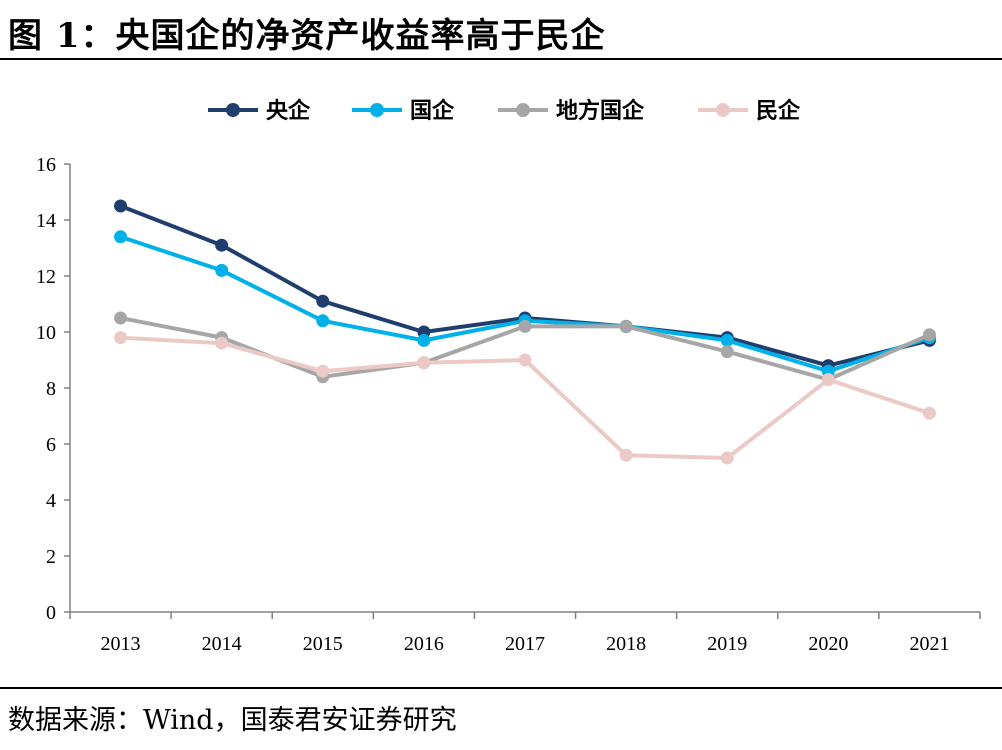 The image size is (1002, 750). Describe the element at coordinates (121, 644) in the screenshot. I see `x-tick-label: 2013` at that location.